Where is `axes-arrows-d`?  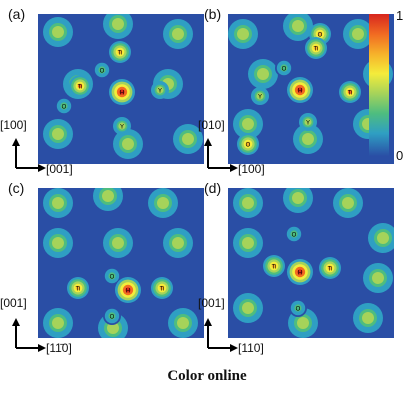
axes-arrows-d is located at coordinates (221, 335).